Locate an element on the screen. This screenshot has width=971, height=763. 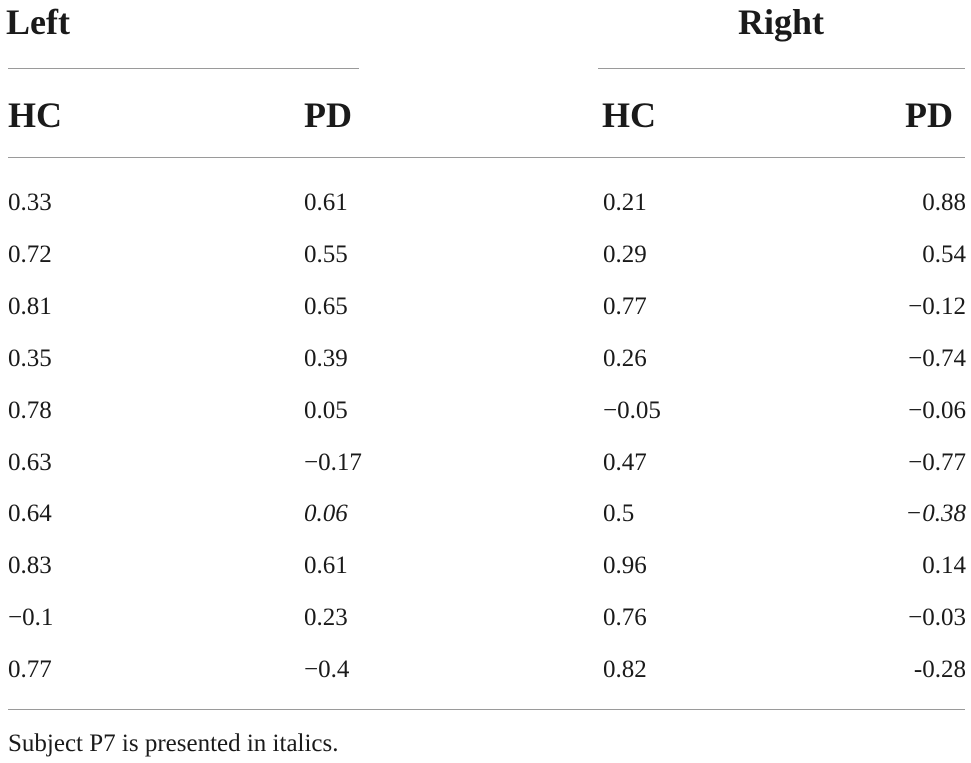
cell-right-hc: 0.5 is located at coordinates (619, 514).